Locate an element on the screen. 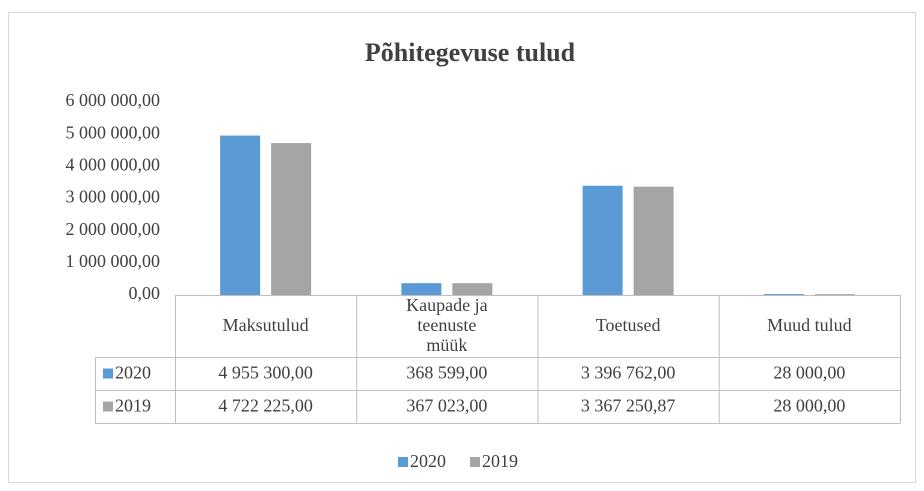  category-cell: Maksutulud is located at coordinates (265, 325).